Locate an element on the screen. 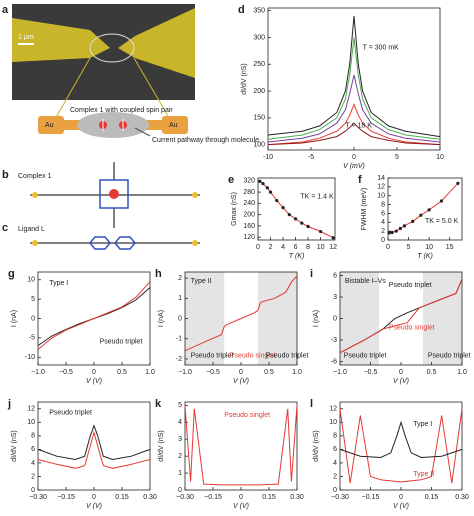 This screenshot has height=516, width=474. y-tick-label: 320 is located at coordinates (249, 181).